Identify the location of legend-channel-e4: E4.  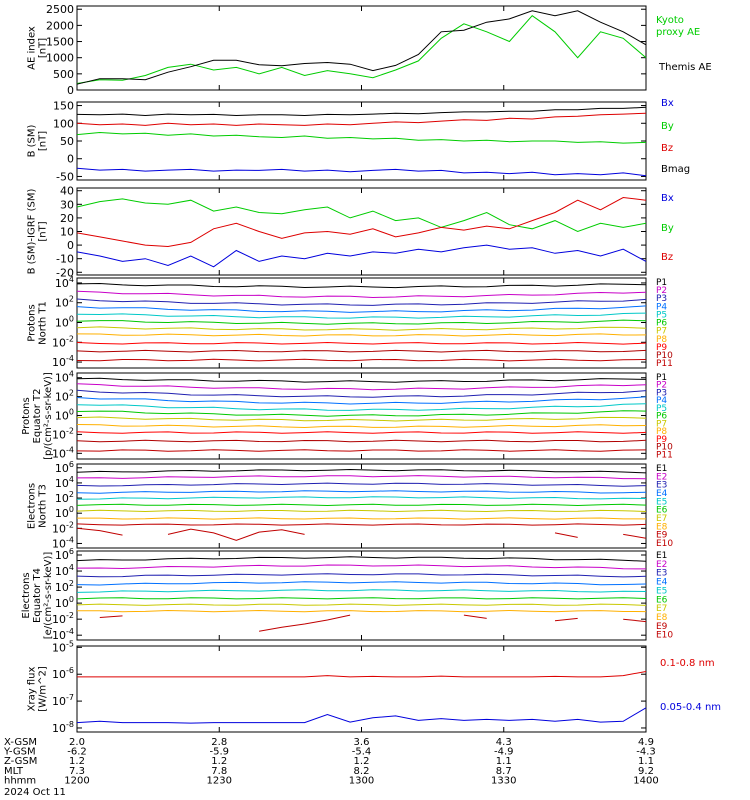
(662, 583).